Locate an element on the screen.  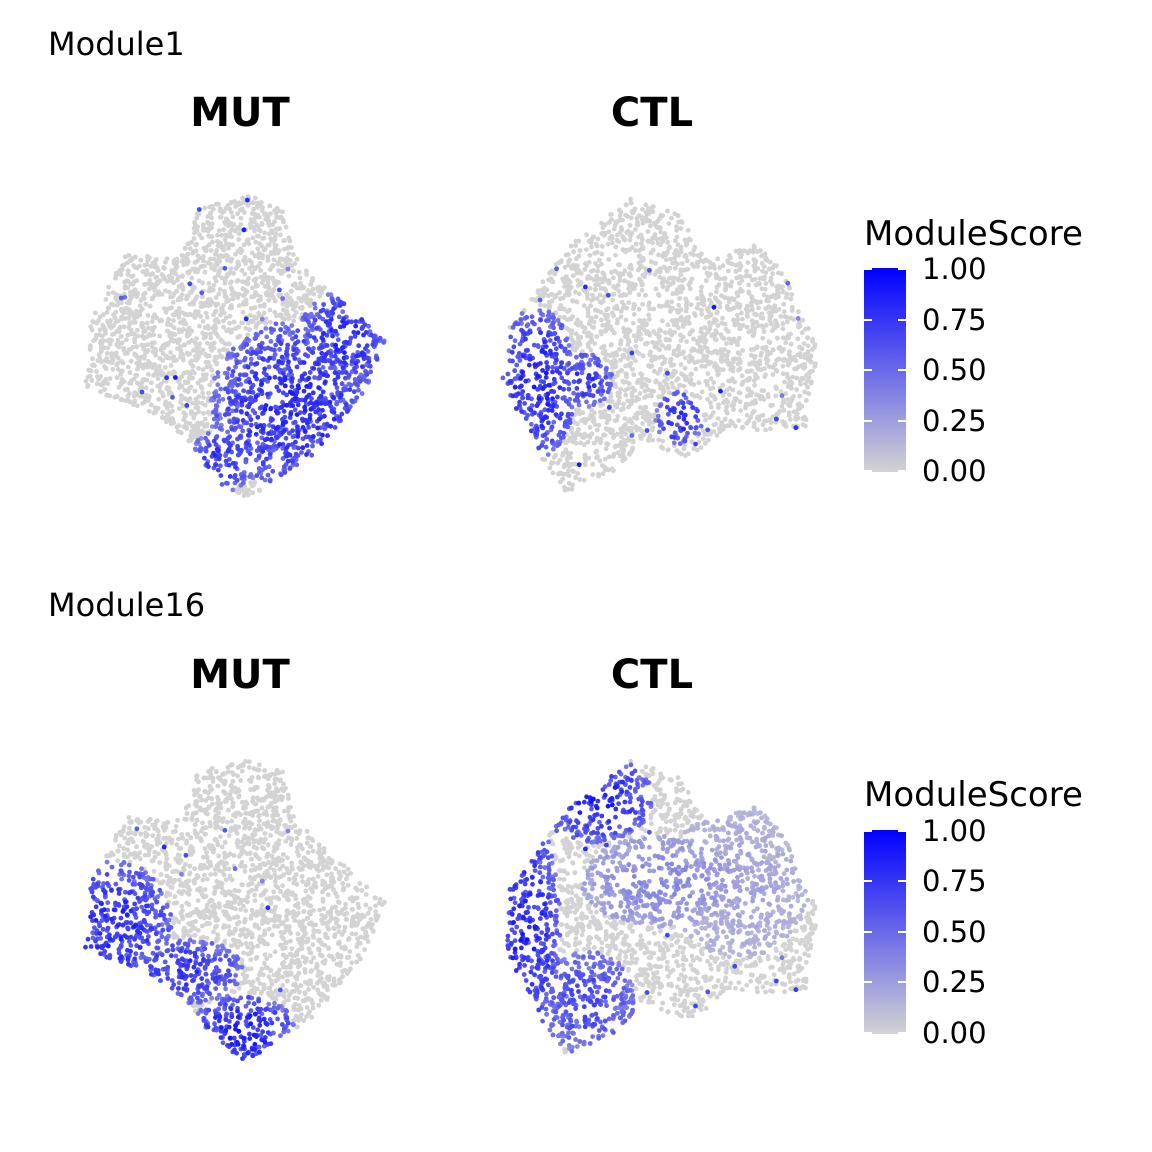
panel-title-ctl: CTL is located at coordinates (652, 113).